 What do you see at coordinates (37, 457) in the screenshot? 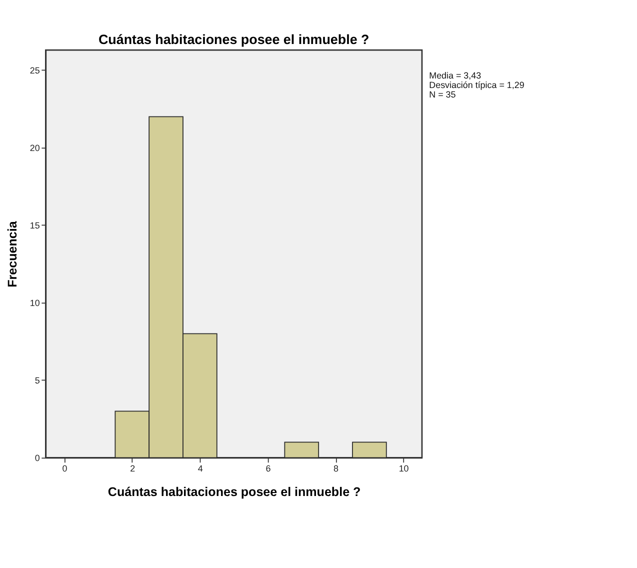
I see `y-tick-label: 0` at bounding box center [37, 457].